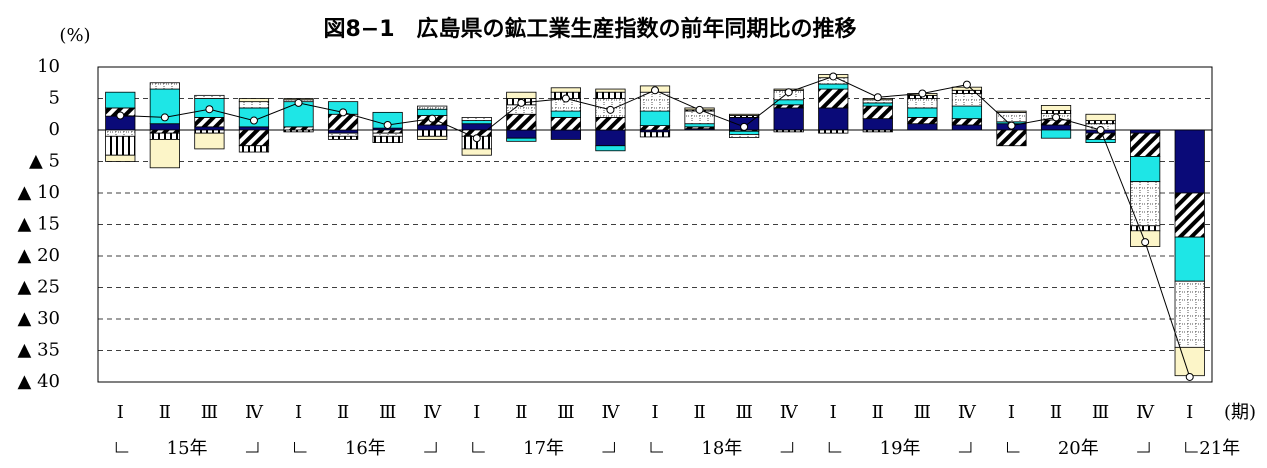 The height and width of the screenshot is (468, 1267). What do you see at coordinates (39, 318) in the screenshot?
I see `y-tick-label: ▲ 30` at bounding box center [39, 318].